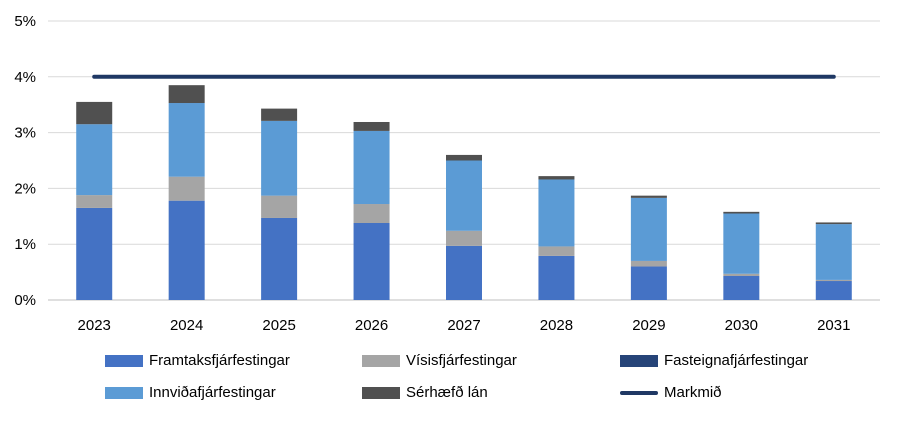 The width and height of the screenshot is (900, 426). Describe the element at coordinates (25, 244) in the screenshot. I see `y-tick-label: 1%` at that location.